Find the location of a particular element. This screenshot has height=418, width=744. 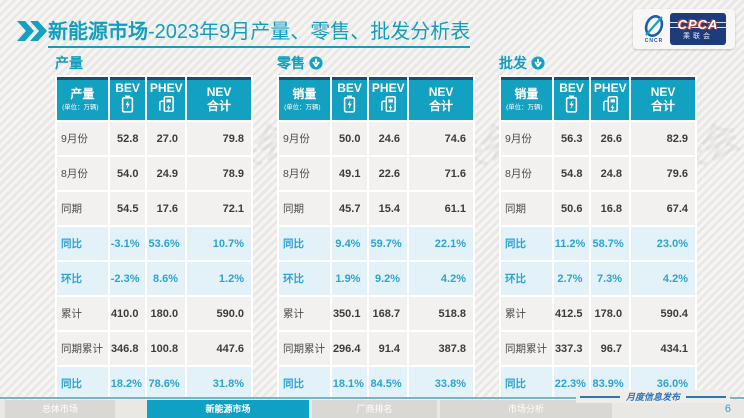

table-row: 同期累计 346.8 100.8 447.6 is located at coordinates (154, 348).